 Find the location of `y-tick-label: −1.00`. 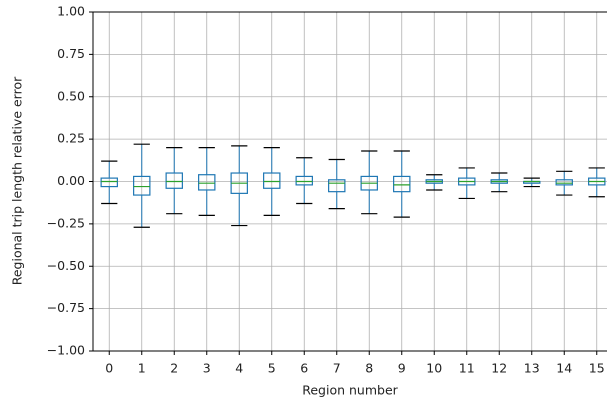

y-tick-label: −1.00 is located at coordinates (66, 350).